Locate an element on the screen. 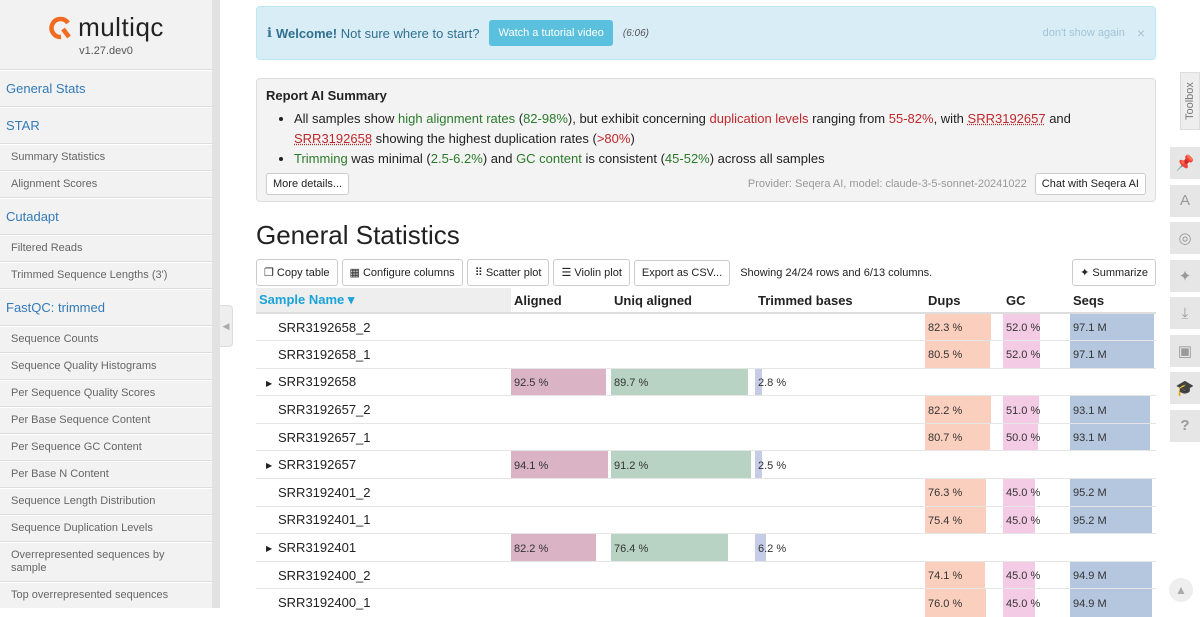 The image size is (1200, 617). sidebar-item: Per Base N Content is located at coordinates (106, 474).